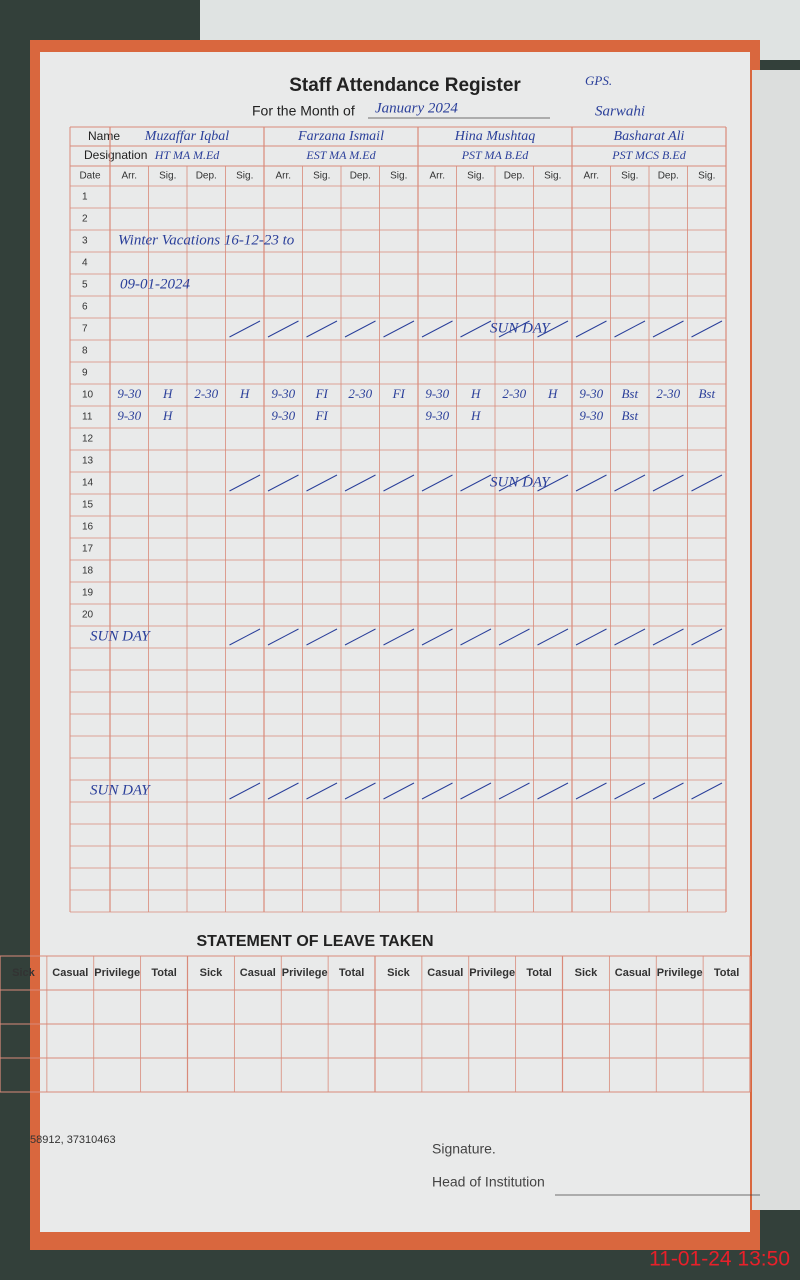 The image size is (800, 1280). I want to click on date: 5, so click(85, 285).